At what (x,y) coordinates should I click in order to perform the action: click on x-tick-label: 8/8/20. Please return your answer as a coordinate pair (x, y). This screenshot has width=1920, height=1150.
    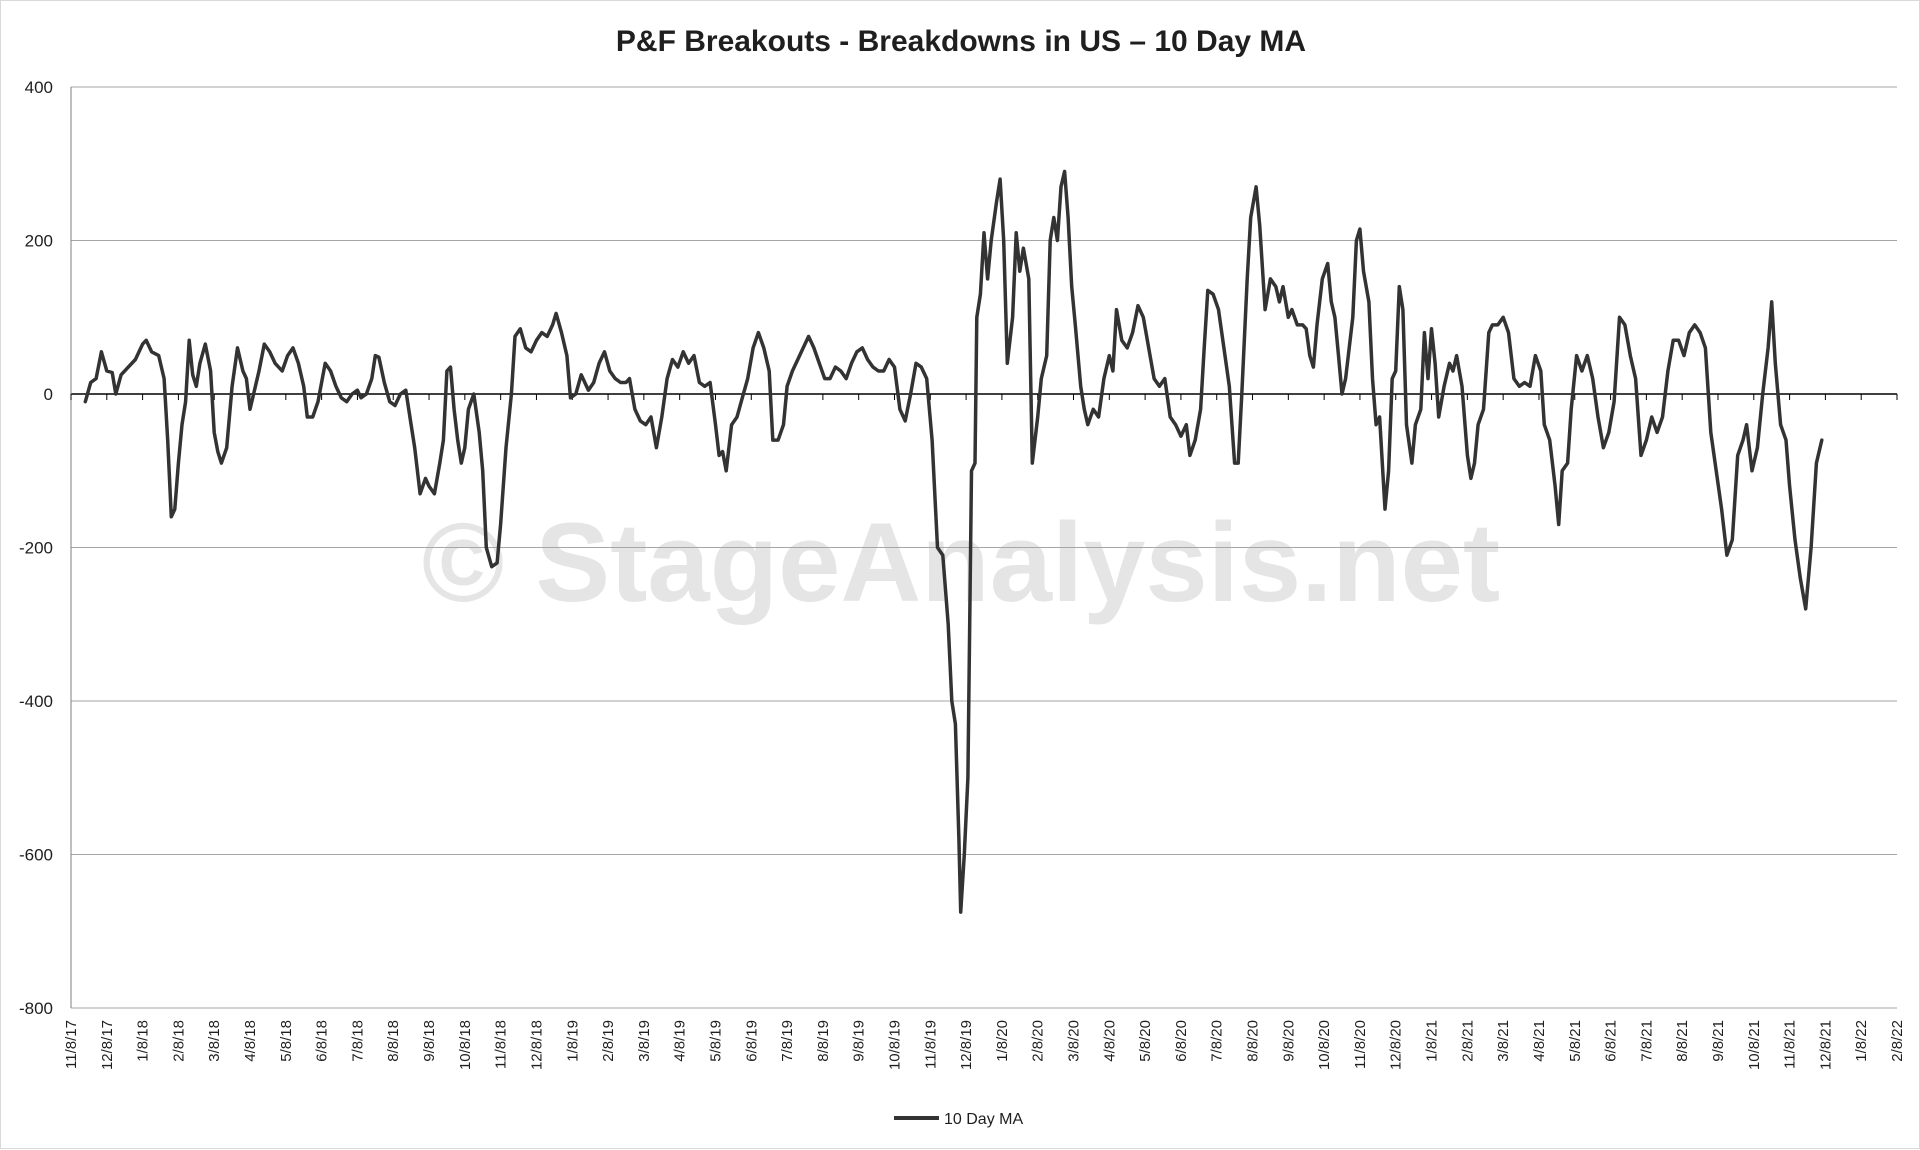
    Looking at the image, I should click on (1253, 1041).